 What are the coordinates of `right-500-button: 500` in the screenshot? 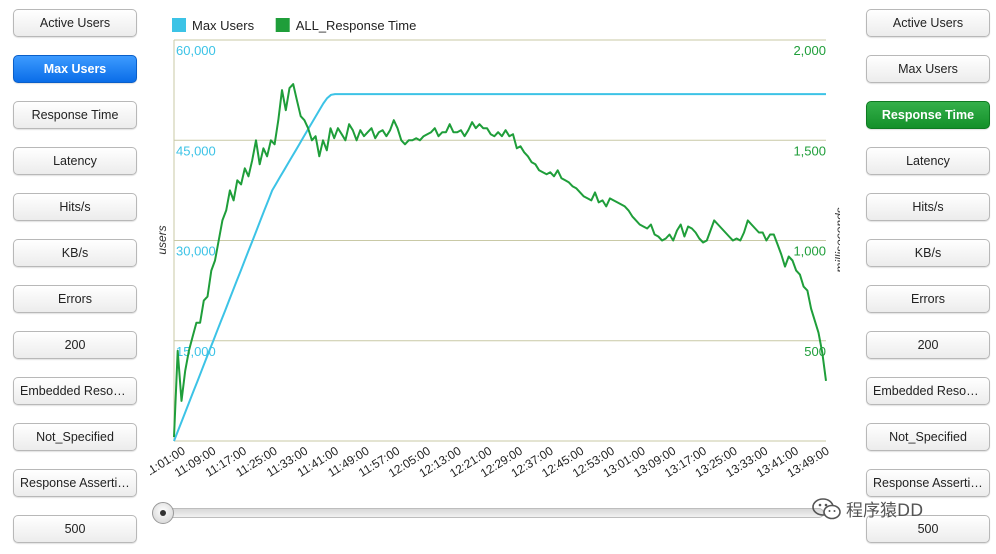 It's located at (928, 529).